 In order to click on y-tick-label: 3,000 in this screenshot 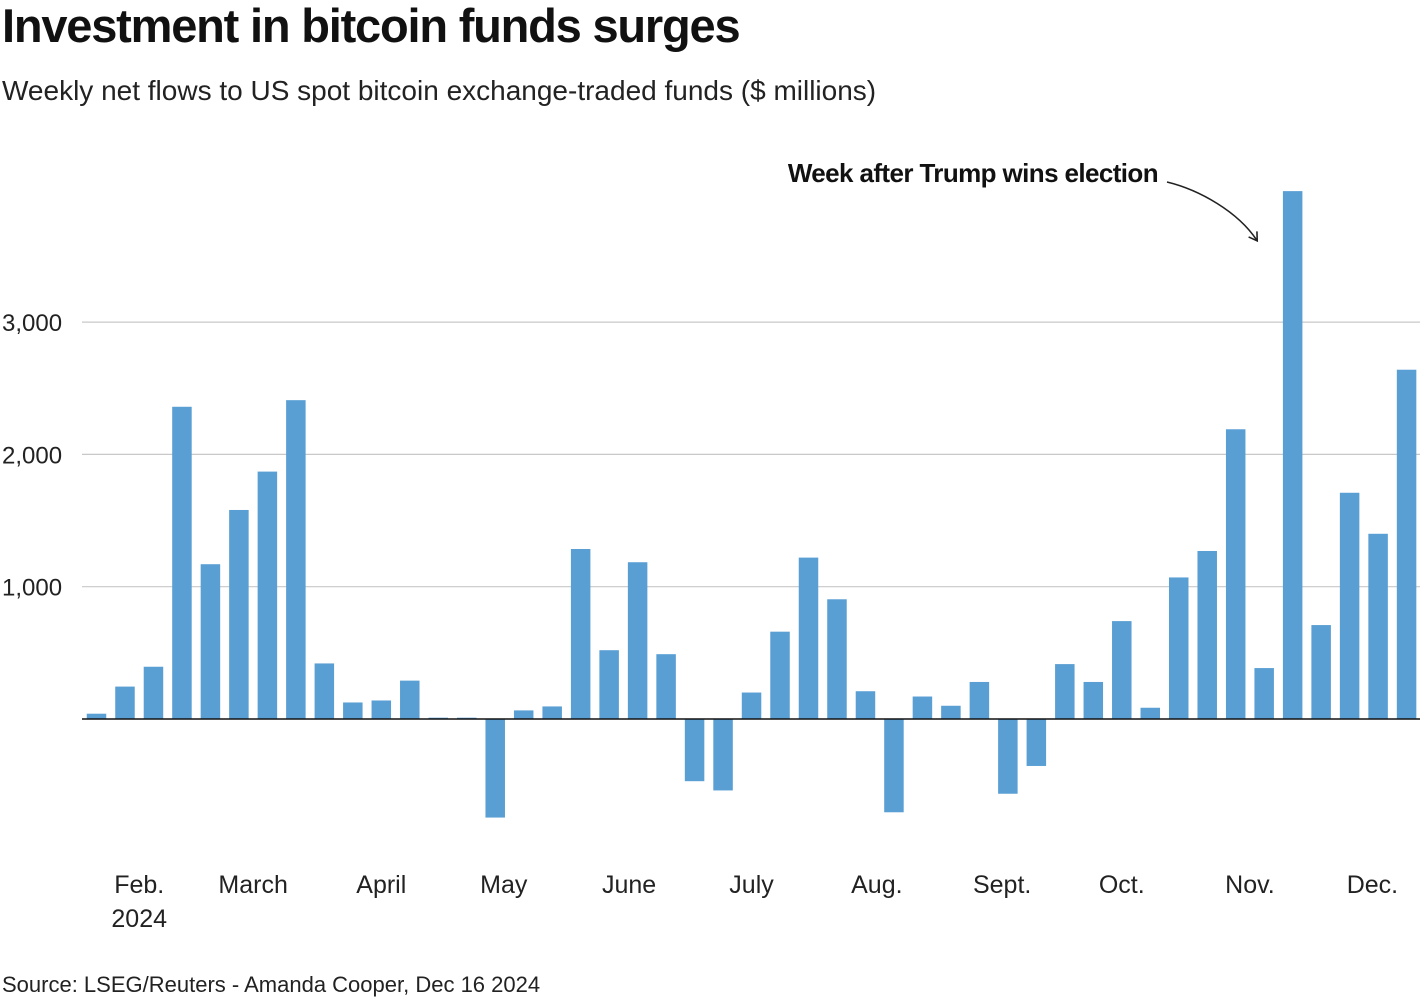, I will do `click(32, 323)`.